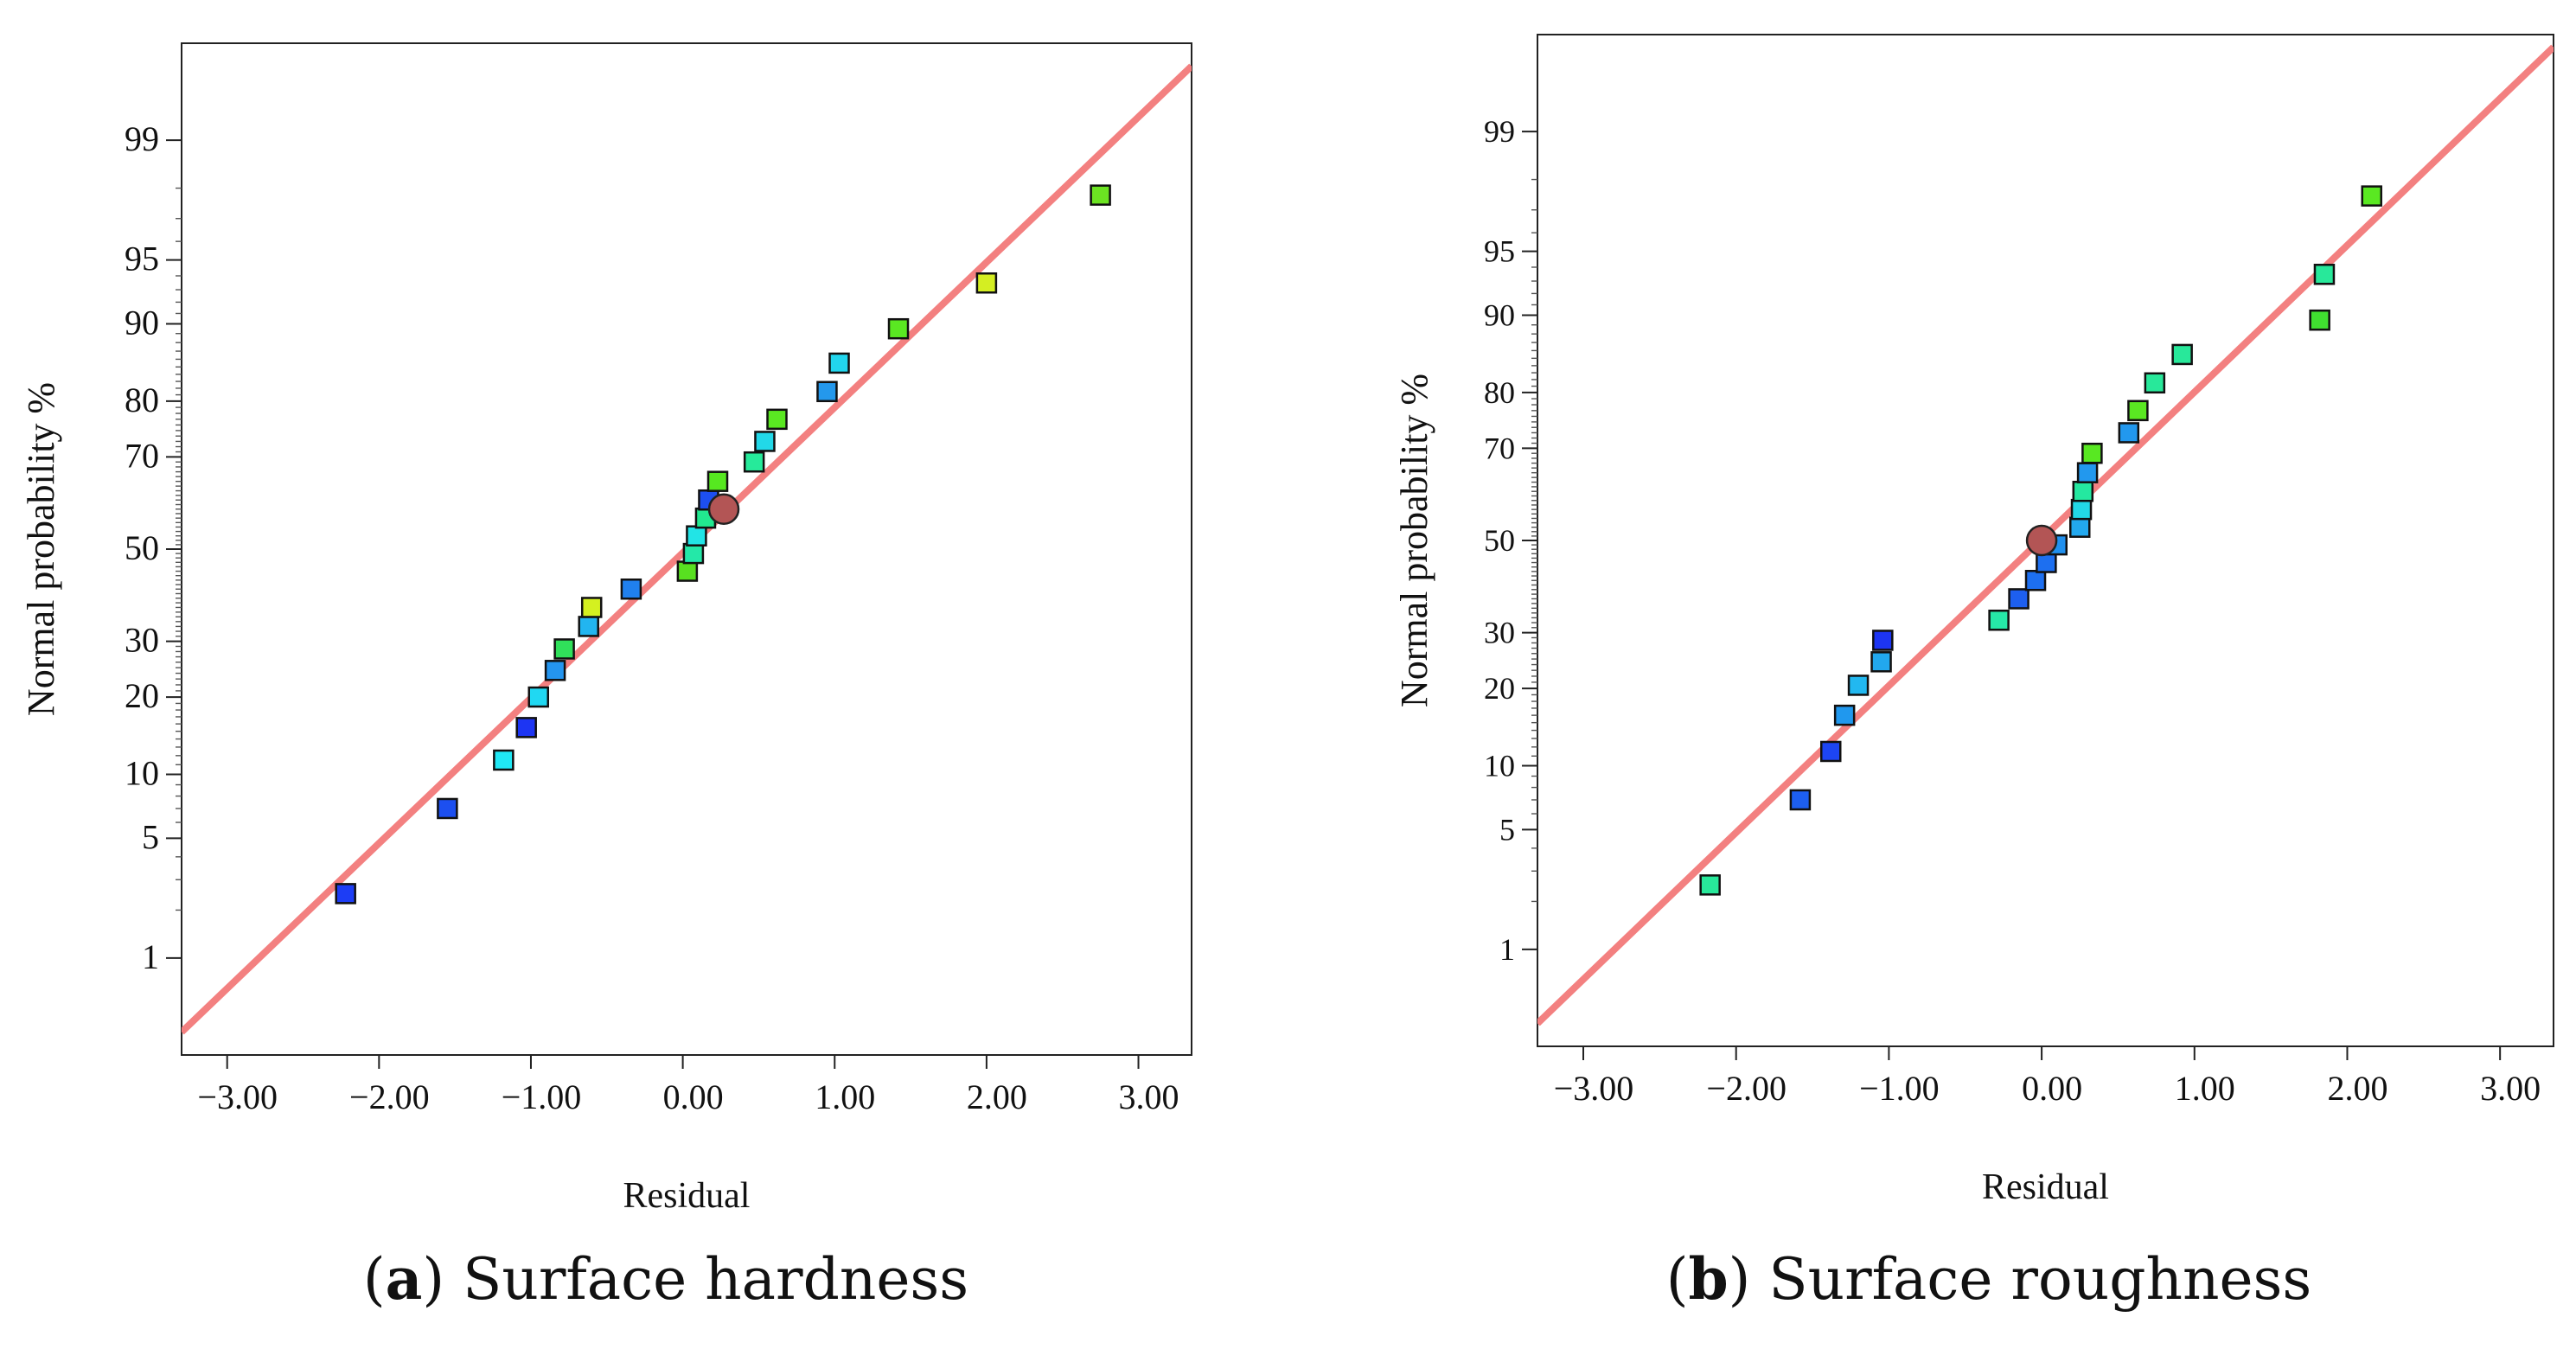 Image resolution: width=2576 pixels, height=1349 pixels. I want to click on caption-text-b: Surface roughness, so click(2040, 1279).